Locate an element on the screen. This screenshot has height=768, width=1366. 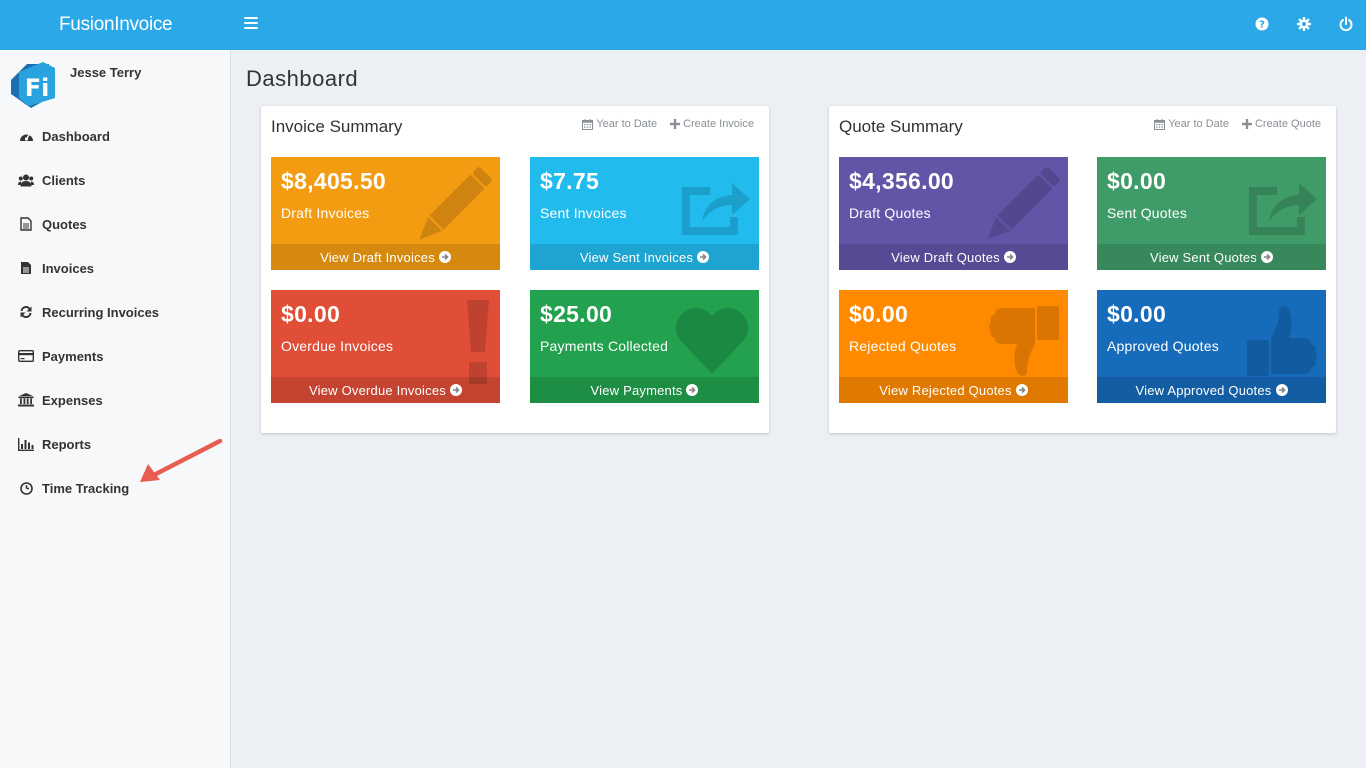
user-name: Jesse Terry is located at coordinates (106, 72).